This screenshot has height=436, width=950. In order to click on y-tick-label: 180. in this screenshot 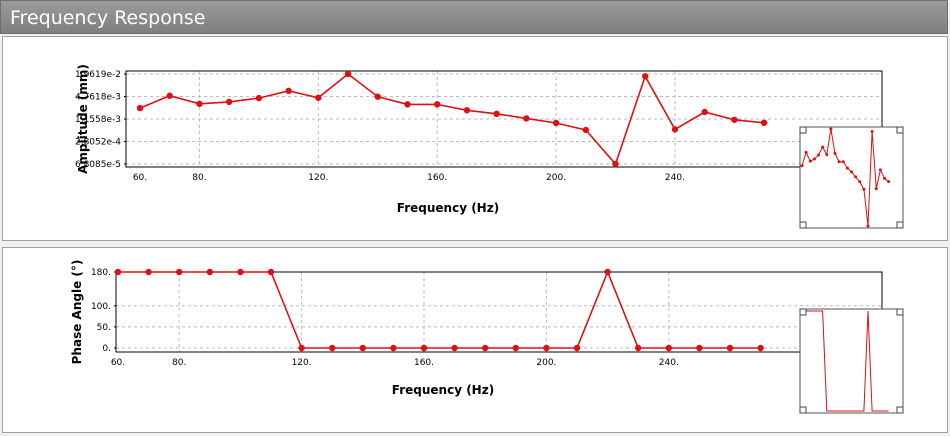, I will do `click(101, 273)`.